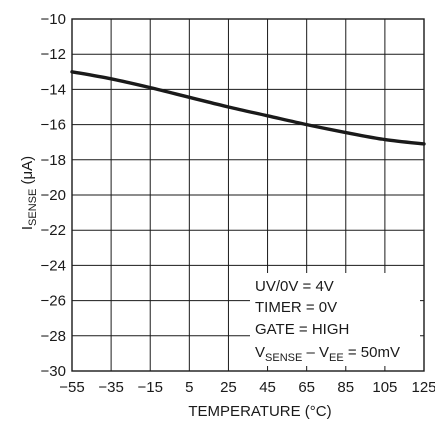  I want to click on legend-equals: = 50mV, so click(372, 352).